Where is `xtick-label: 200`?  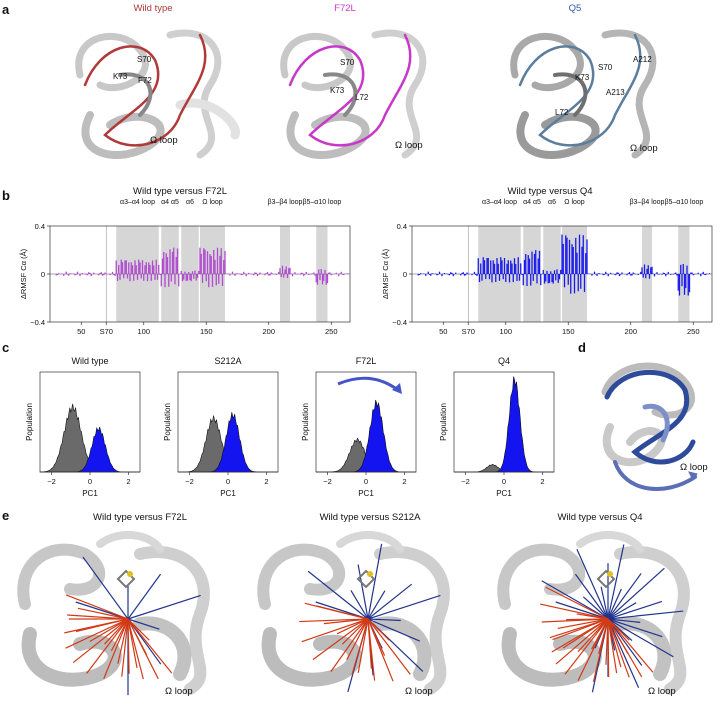 xtick-label: 200 is located at coordinates (268, 331).